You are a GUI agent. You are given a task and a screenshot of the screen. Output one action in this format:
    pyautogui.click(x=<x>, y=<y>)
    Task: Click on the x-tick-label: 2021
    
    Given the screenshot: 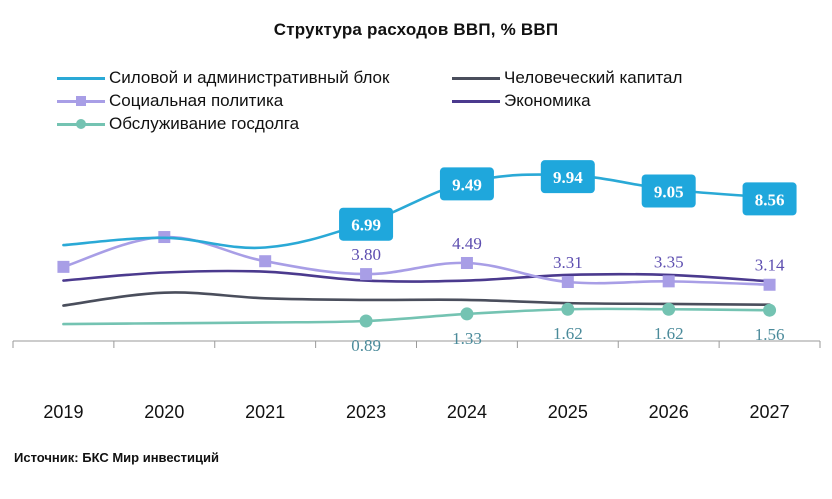 What is the action you would take?
    pyautogui.click(x=265, y=412)
    